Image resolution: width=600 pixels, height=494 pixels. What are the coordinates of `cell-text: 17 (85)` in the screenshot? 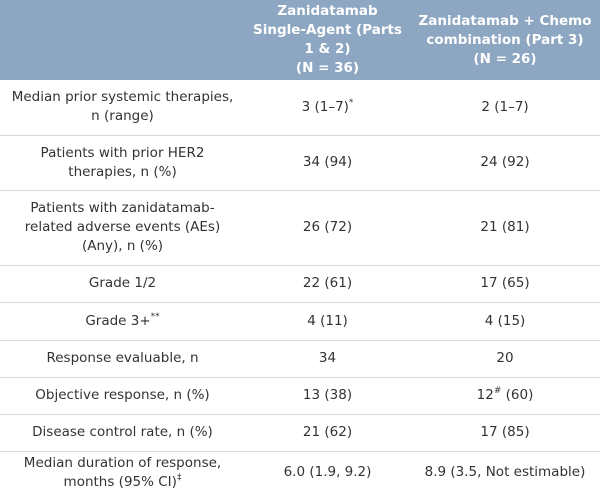 It's located at (505, 432).